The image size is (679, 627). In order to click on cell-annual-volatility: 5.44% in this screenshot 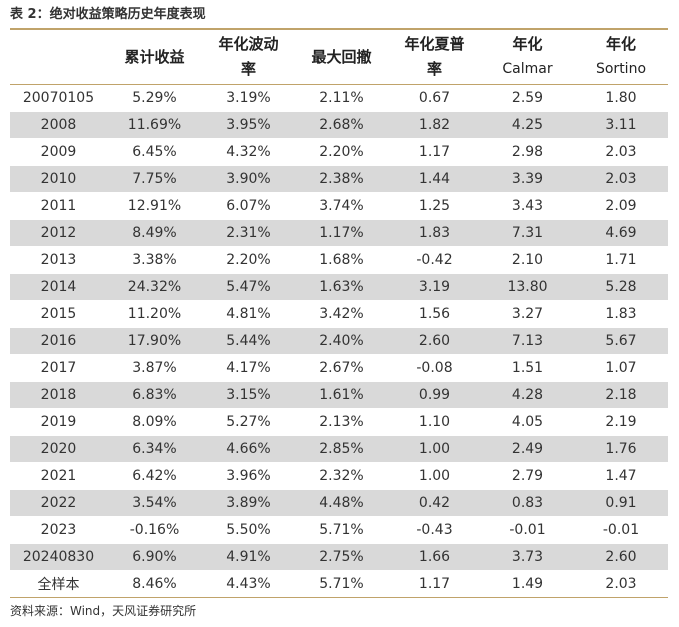, I will do `click(248, 341)`.